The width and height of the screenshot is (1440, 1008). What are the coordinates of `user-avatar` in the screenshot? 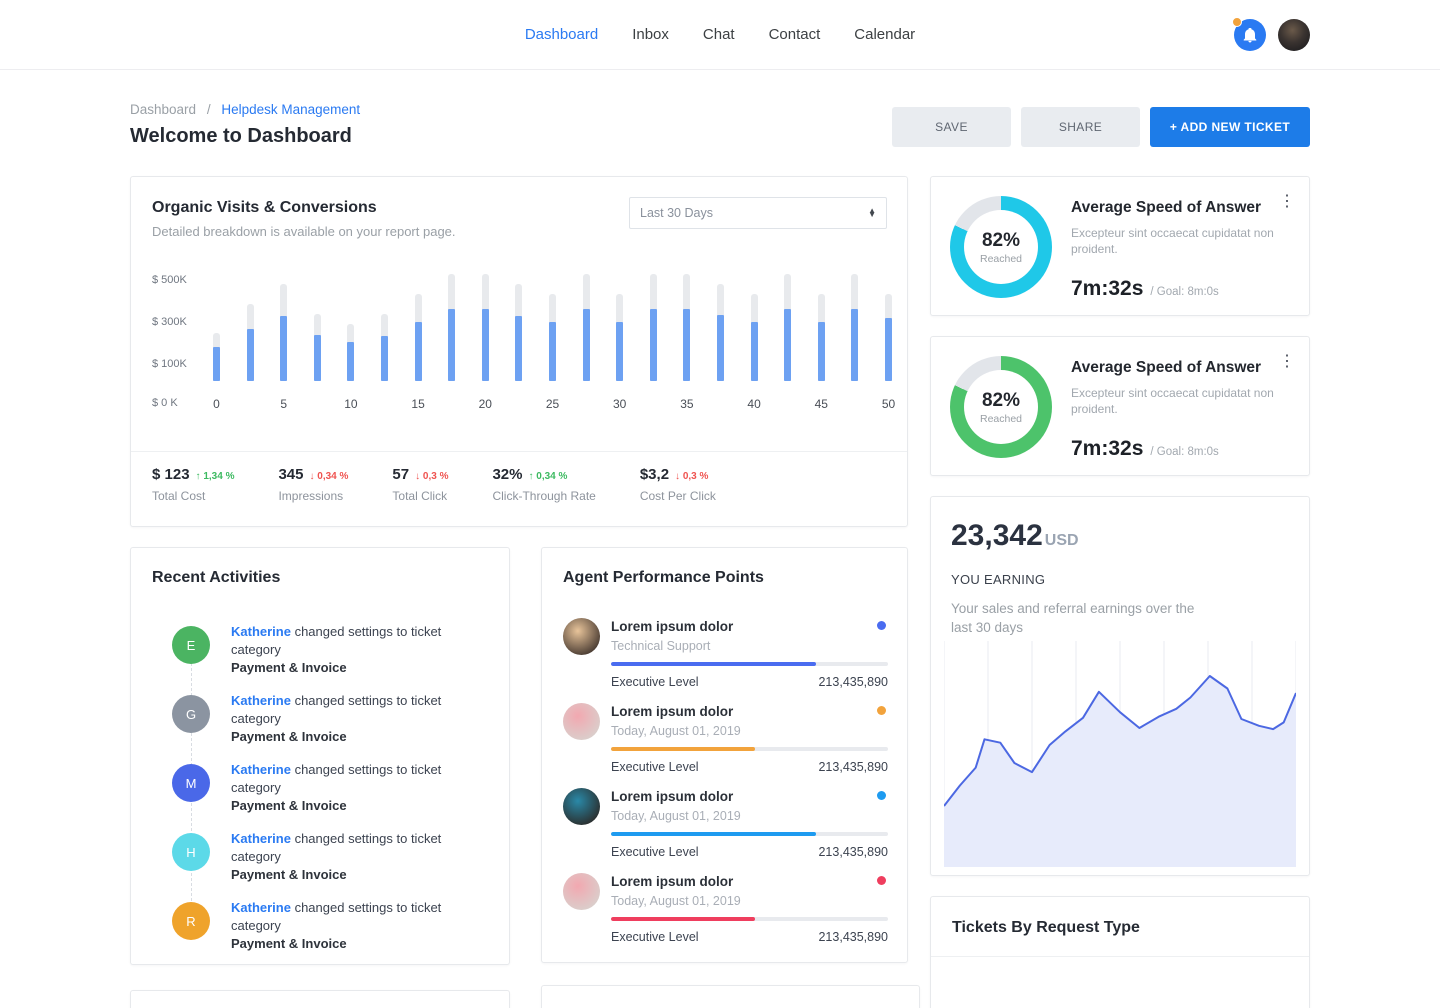 It's located at (1294, 35).